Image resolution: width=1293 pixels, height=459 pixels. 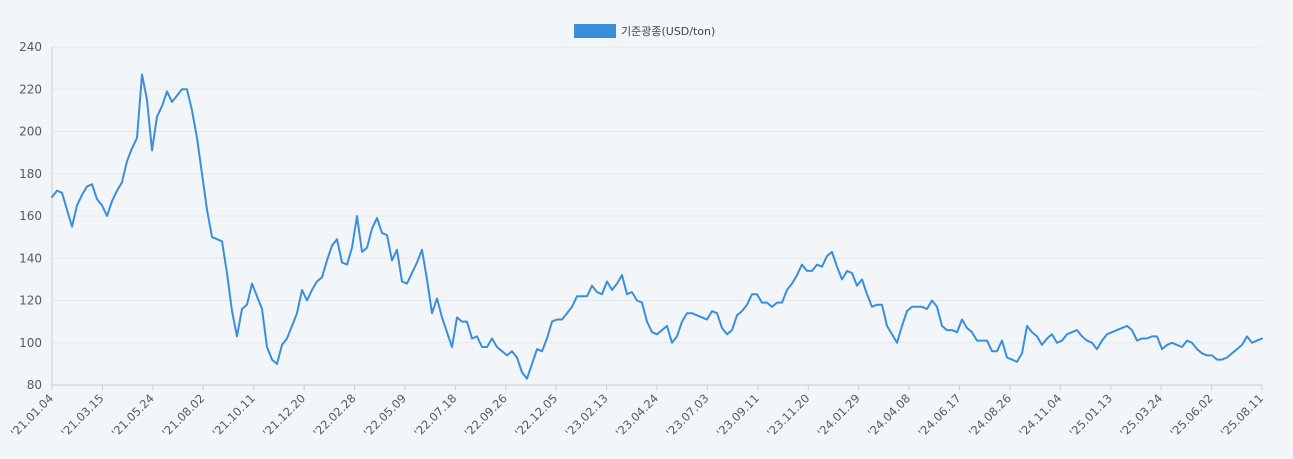 What do you see at coordinates (1141, 415) in the screenshot?
I see `x-tick-label: '25.03.24` at bounding box center [1141, 415].